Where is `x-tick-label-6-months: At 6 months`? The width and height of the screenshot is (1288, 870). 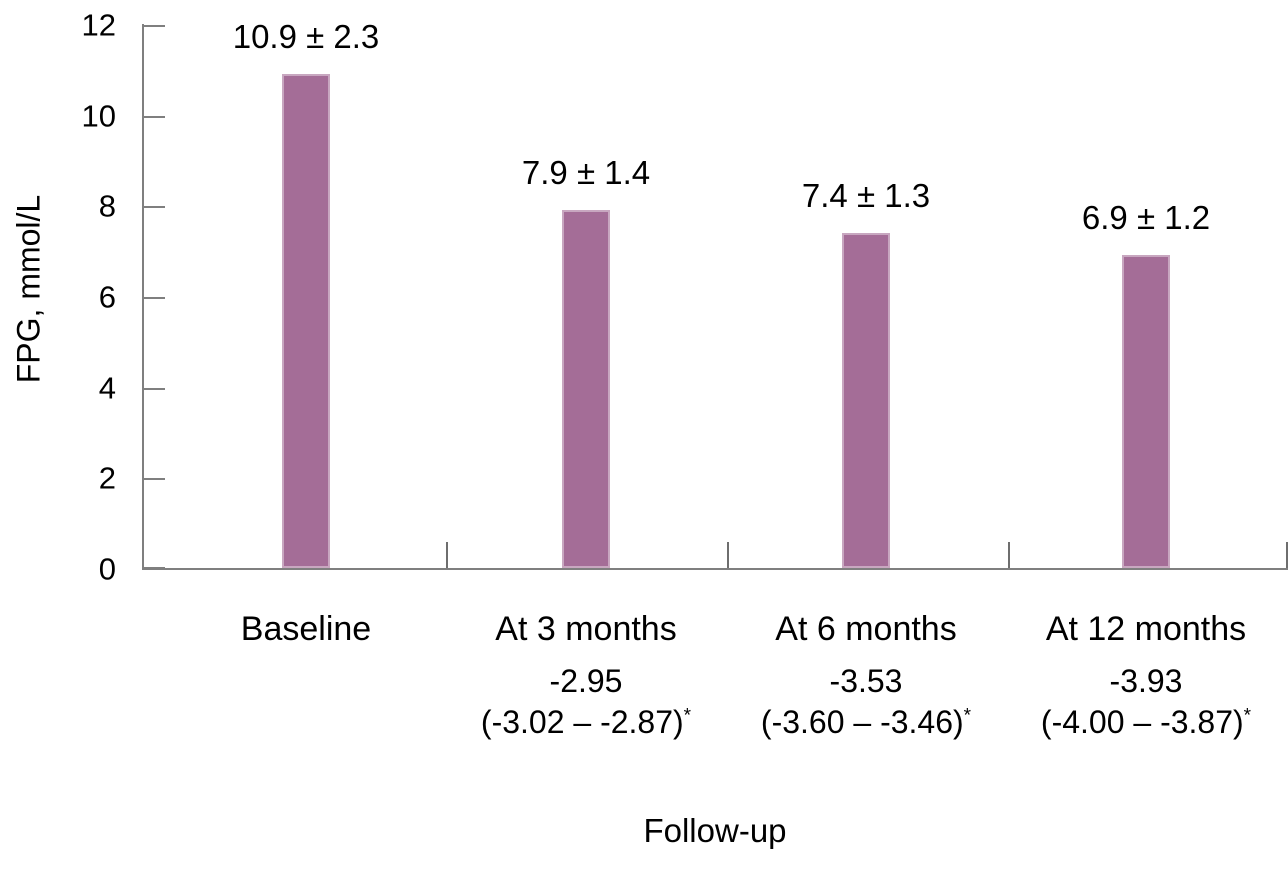 x-tick-label-6-months: At 6 months is located at coordinates (866, 629).